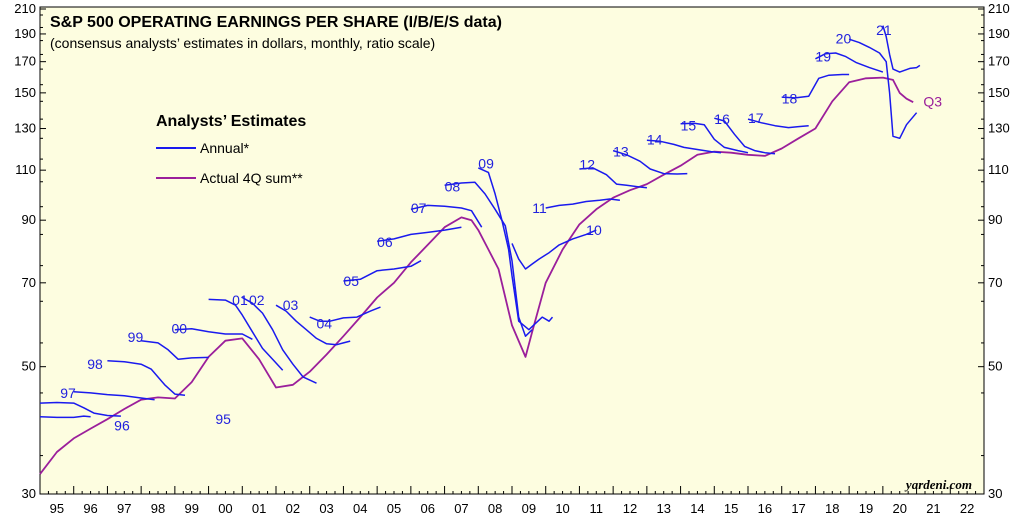 The height and width of the screenshot is (523, 1024). I want to click on x-tick-label: 05, so click(394, 508).